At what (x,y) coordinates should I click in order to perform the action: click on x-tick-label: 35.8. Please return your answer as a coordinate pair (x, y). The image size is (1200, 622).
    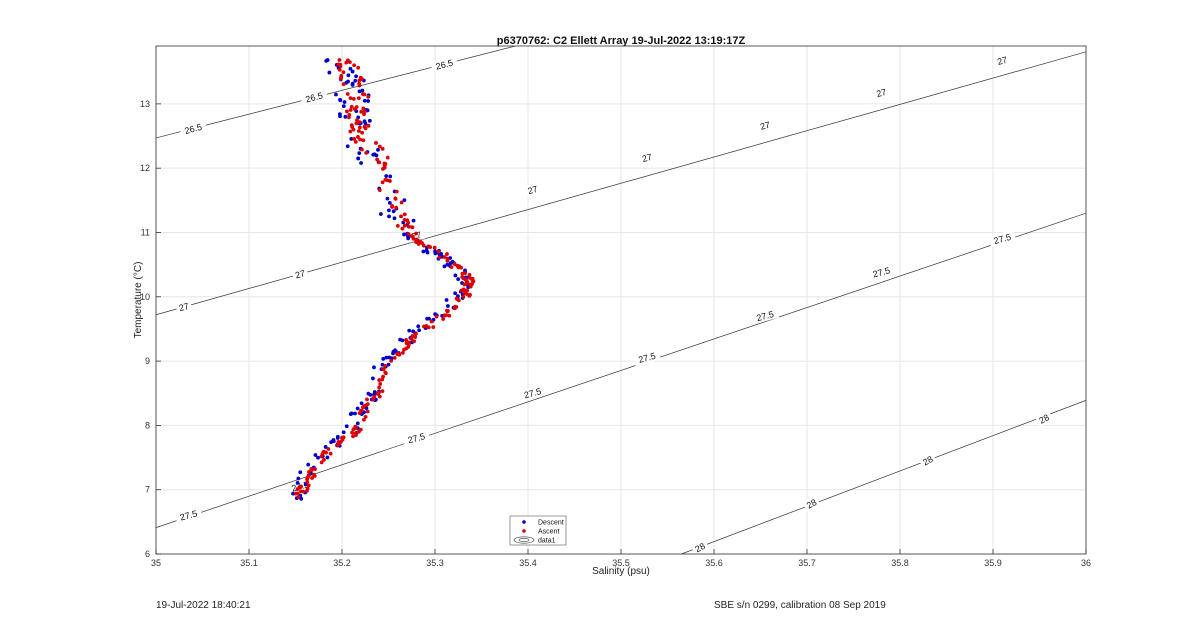
    Looking at the image, I should click on (900, 563).